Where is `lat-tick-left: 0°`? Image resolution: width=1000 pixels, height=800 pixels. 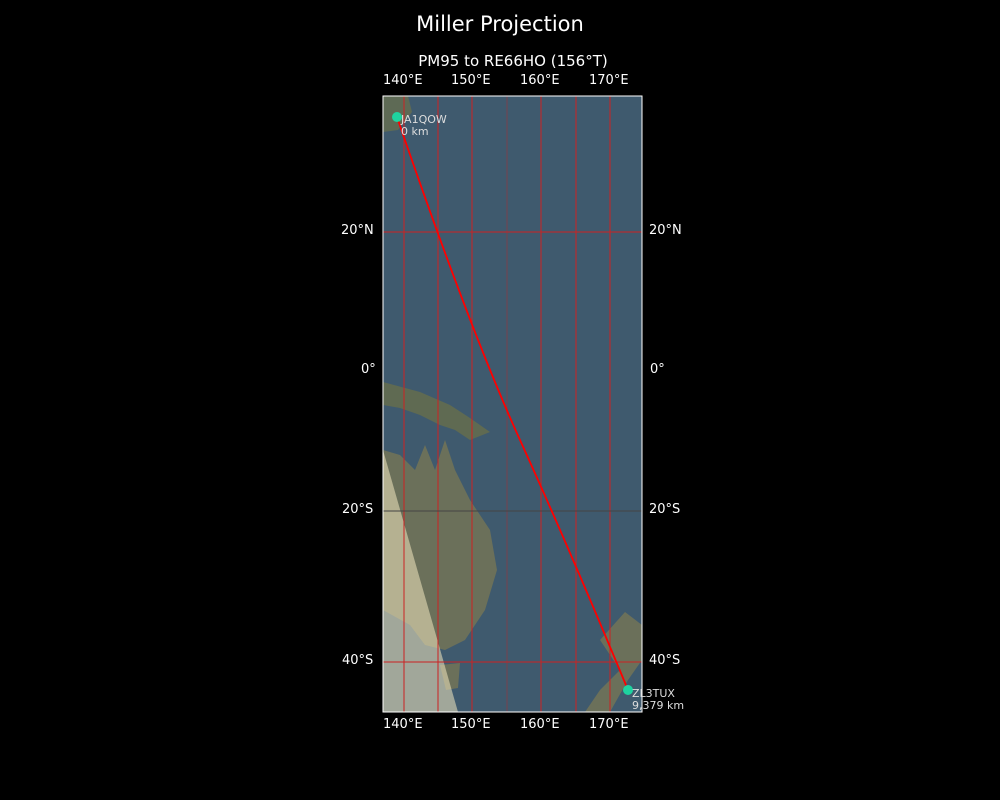 lat-tick-left: 0° is located at coordinates (368, 369).